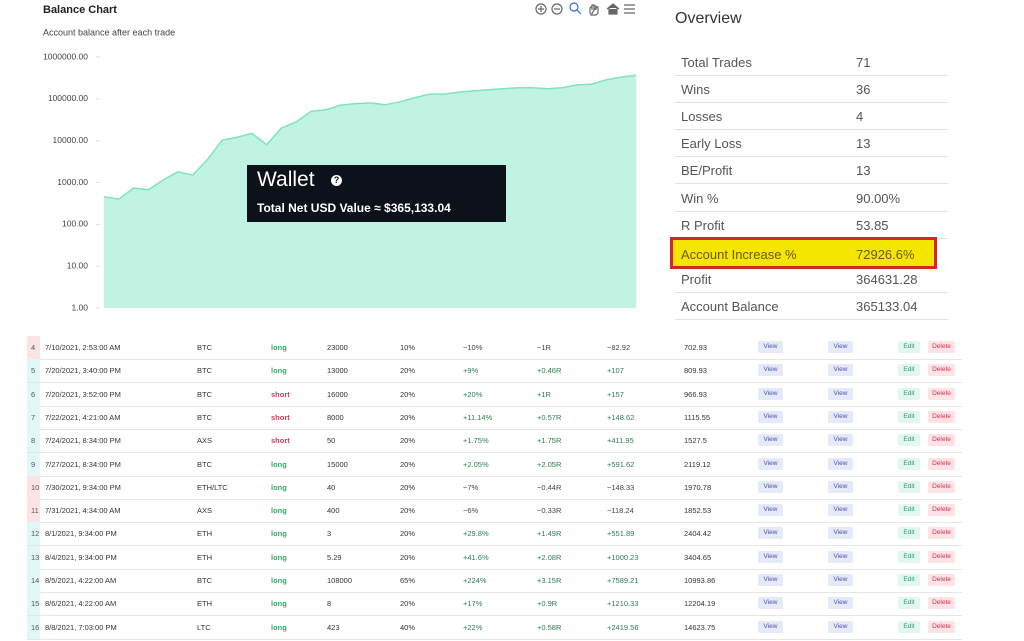  I want to click on row-number: 10, so click(35, 487).